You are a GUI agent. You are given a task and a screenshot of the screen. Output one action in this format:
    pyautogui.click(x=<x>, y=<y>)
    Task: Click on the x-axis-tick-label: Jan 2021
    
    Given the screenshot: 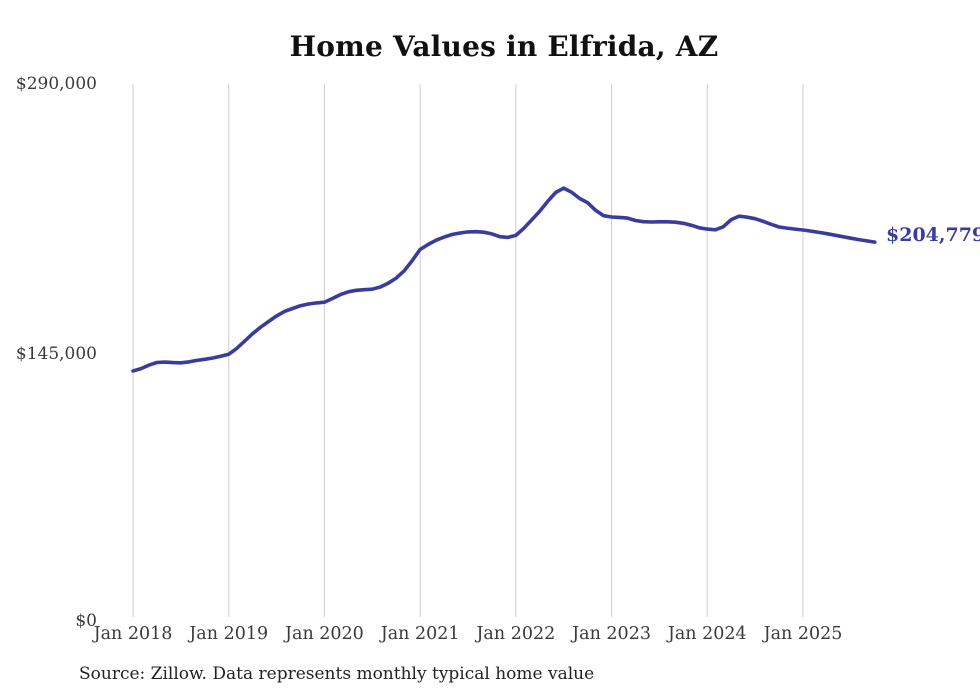 What is the action you would take?
    pyautogui.click(x=420, y=634)
    